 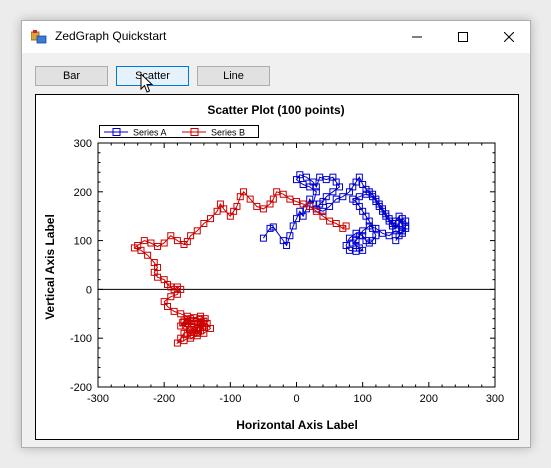 I want to click on app-icon, so click(x=39, y=37).